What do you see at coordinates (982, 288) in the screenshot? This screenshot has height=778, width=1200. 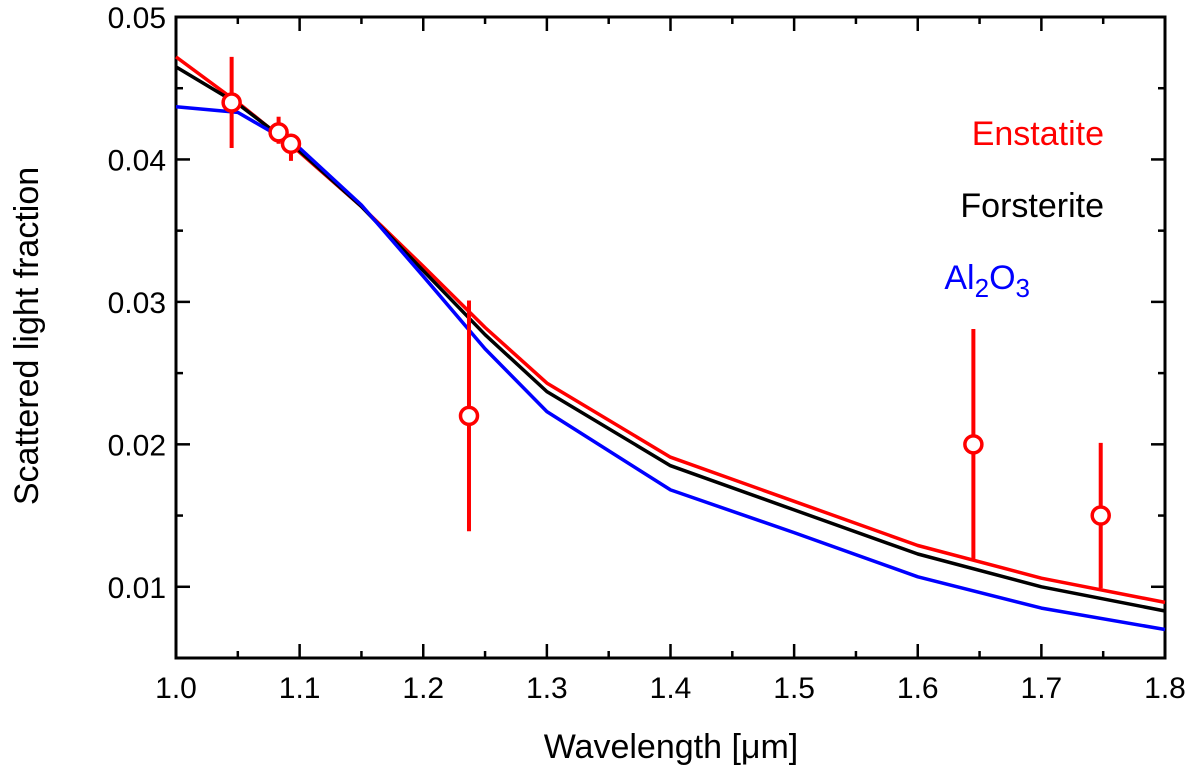 I see `legend-al2o3-subscript-2: 2` at bounding box center [982, 288].